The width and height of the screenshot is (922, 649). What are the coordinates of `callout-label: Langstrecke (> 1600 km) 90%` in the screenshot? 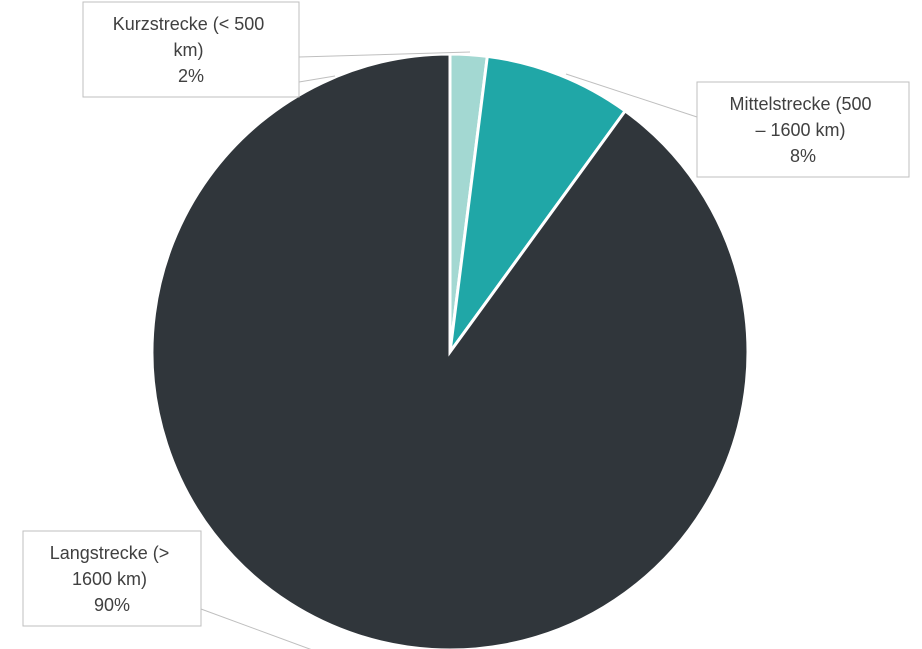 It's located at (112, 579).